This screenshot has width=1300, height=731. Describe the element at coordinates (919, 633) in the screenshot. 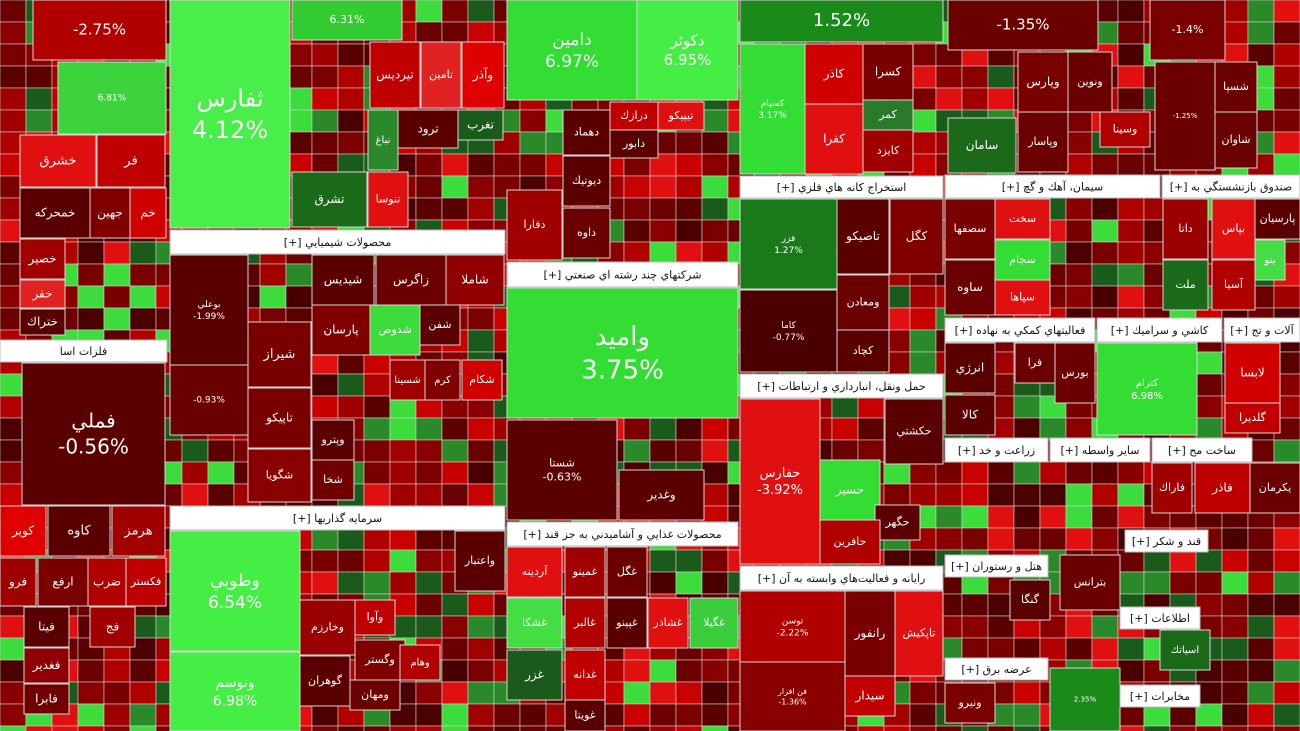

I see `tile-symbol: تاپكيش` at that location.